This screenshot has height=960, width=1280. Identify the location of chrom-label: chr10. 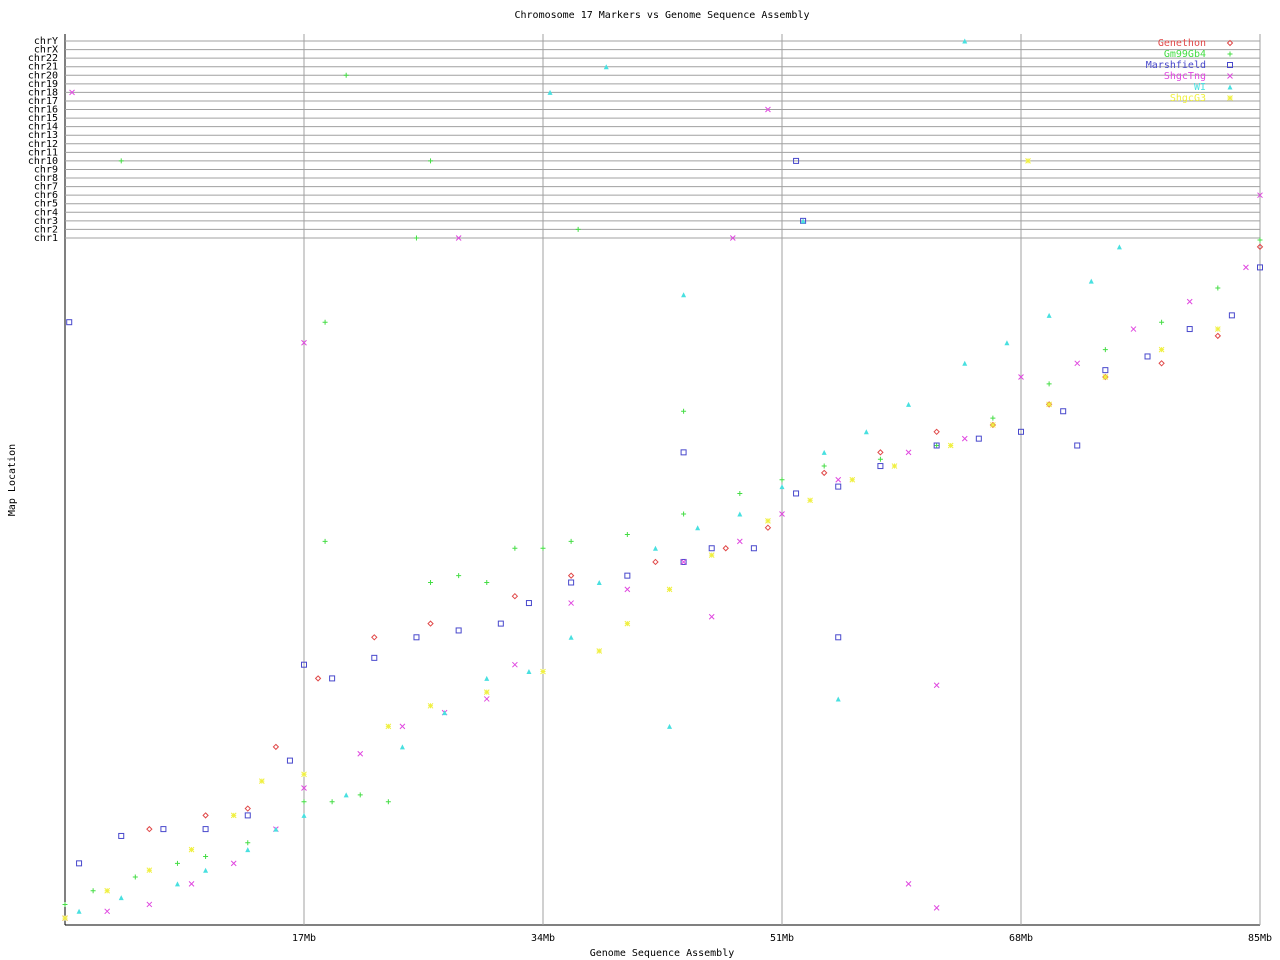
(43, 161).